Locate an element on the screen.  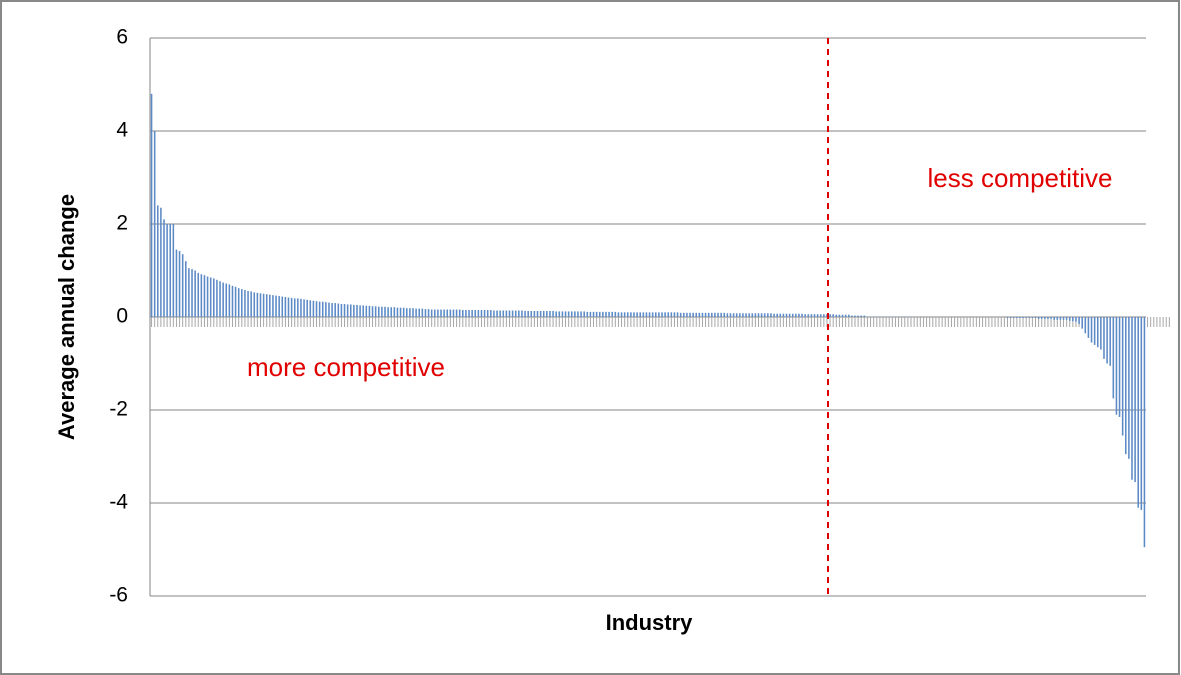
y-tick-label: -2 is located at coordinates (118, 409).